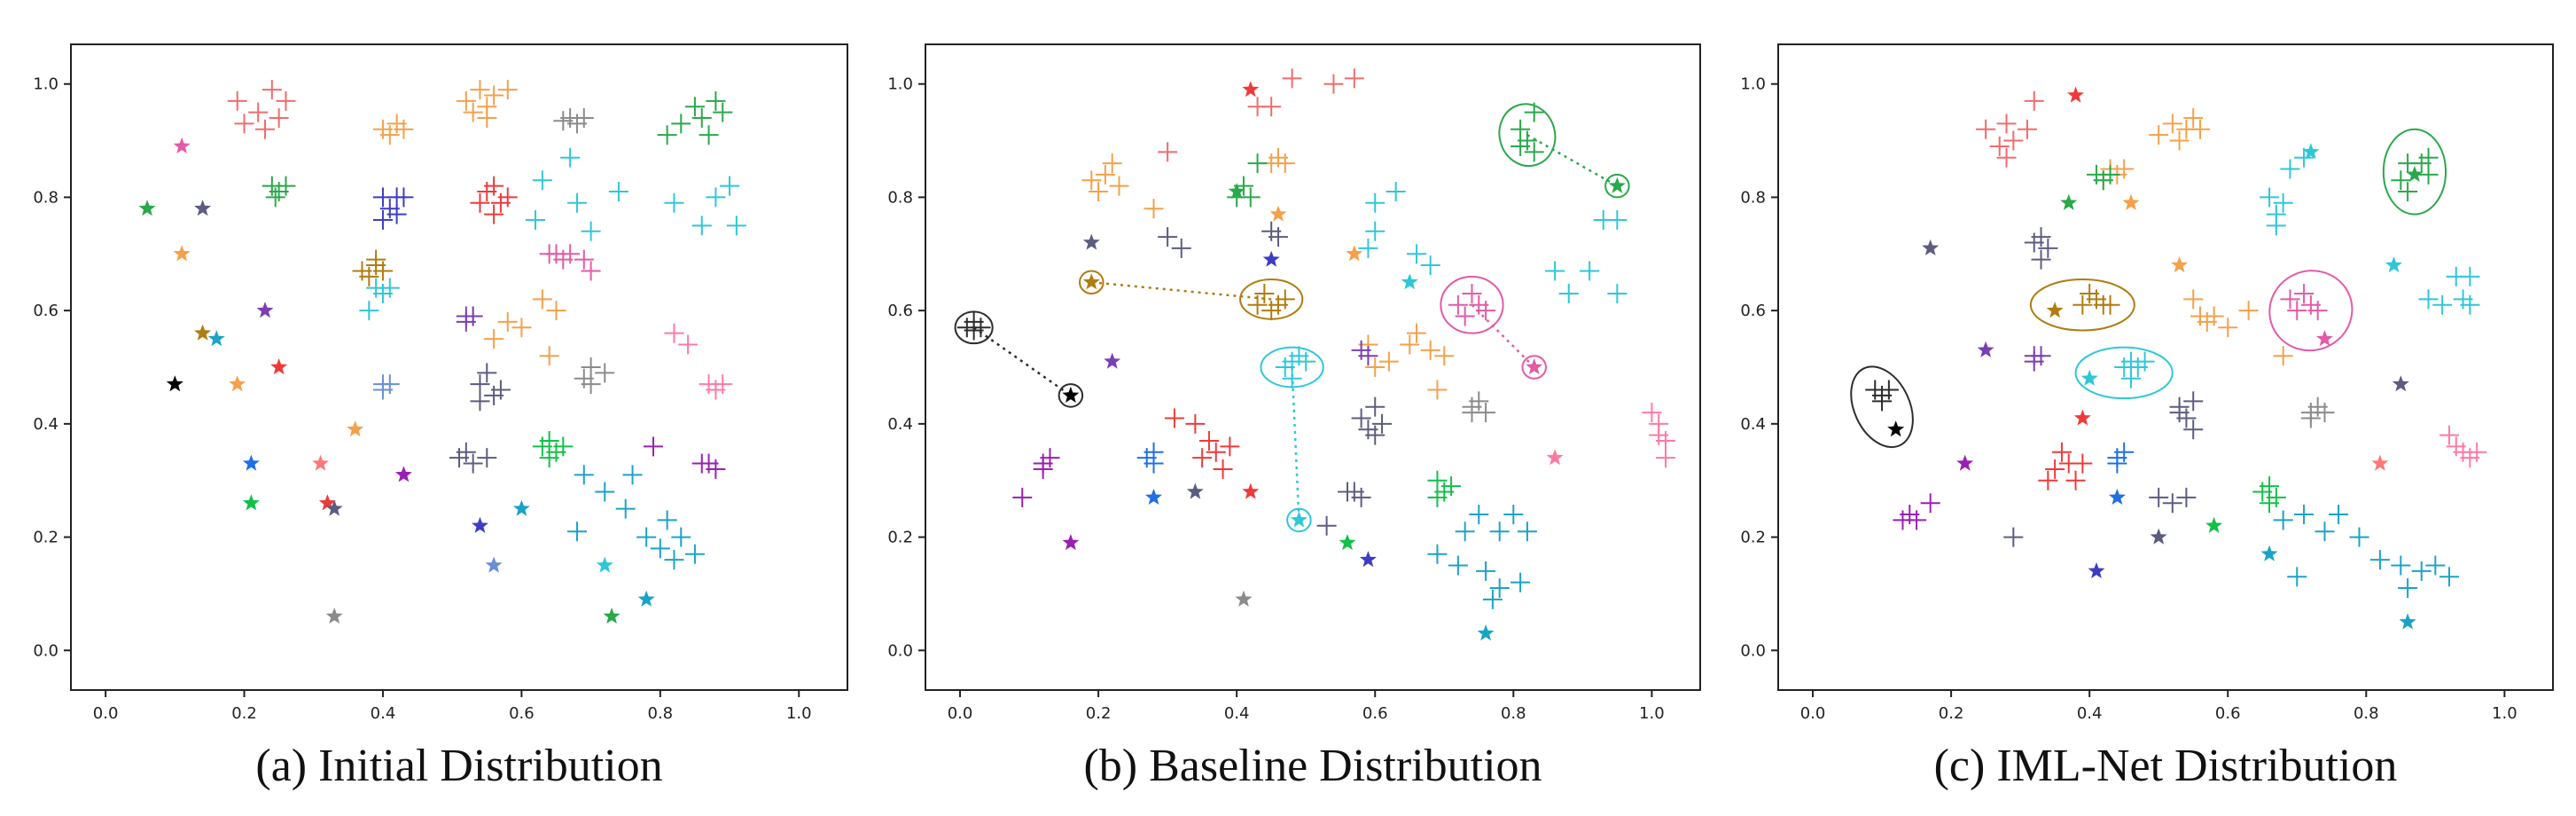 The width and height of the screenshot is (2576, 816). Describe the element at coordinates (900, 650) in the screenshot. I see `y-tick-label: 0.0` at that location.